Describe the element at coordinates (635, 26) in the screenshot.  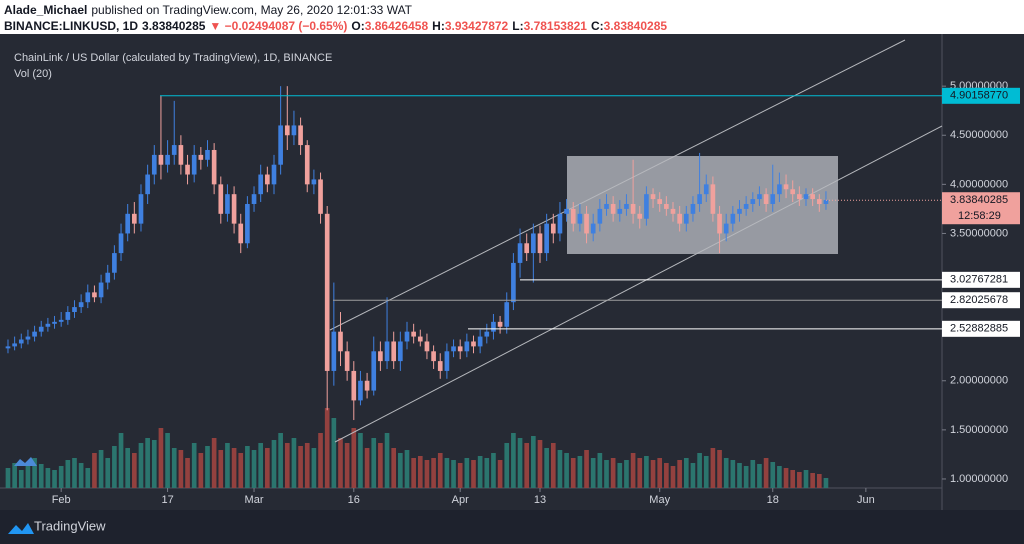
I see `ohlc-value: 3.83840285` at that location.